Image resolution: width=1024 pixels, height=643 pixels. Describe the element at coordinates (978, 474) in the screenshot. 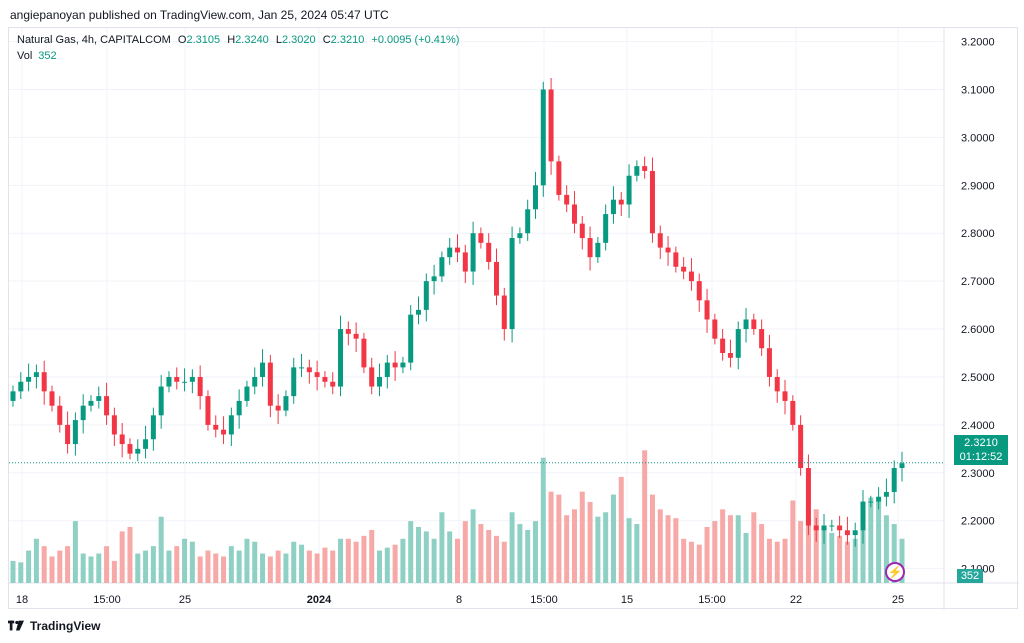

I see `y-tick-label: 2.3000` at that location.